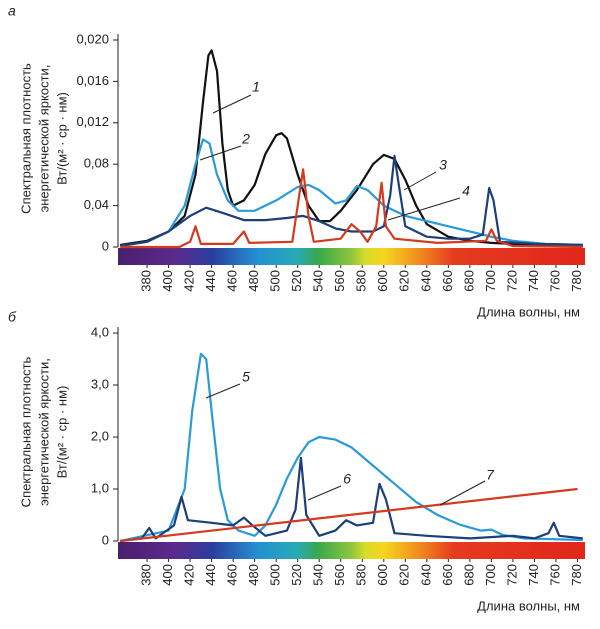  I want to click on y-tick-label: 1,0, so click(100, 487).